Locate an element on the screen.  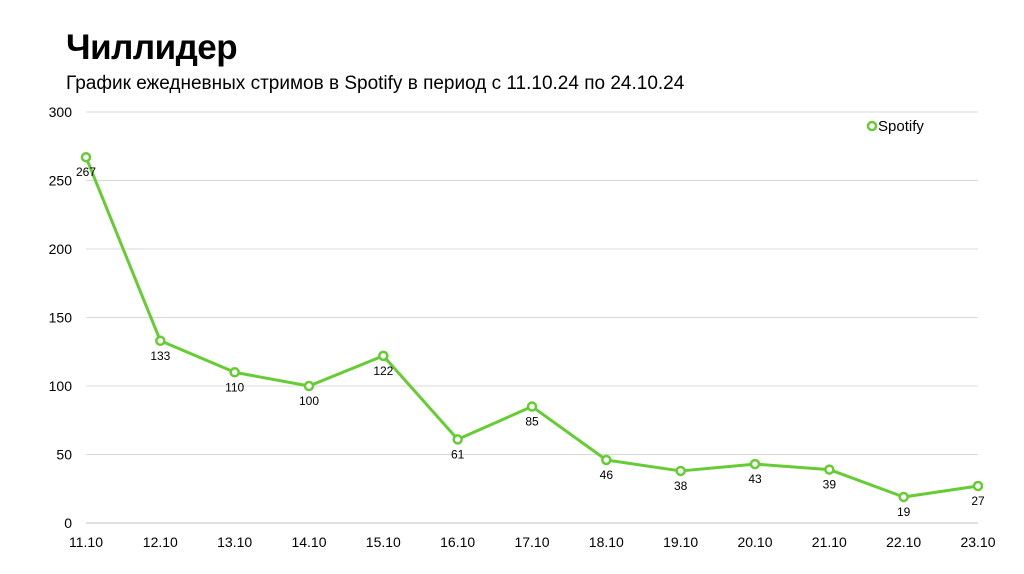
x-tick-label: 21.10 is located at coordinates (829, 542).